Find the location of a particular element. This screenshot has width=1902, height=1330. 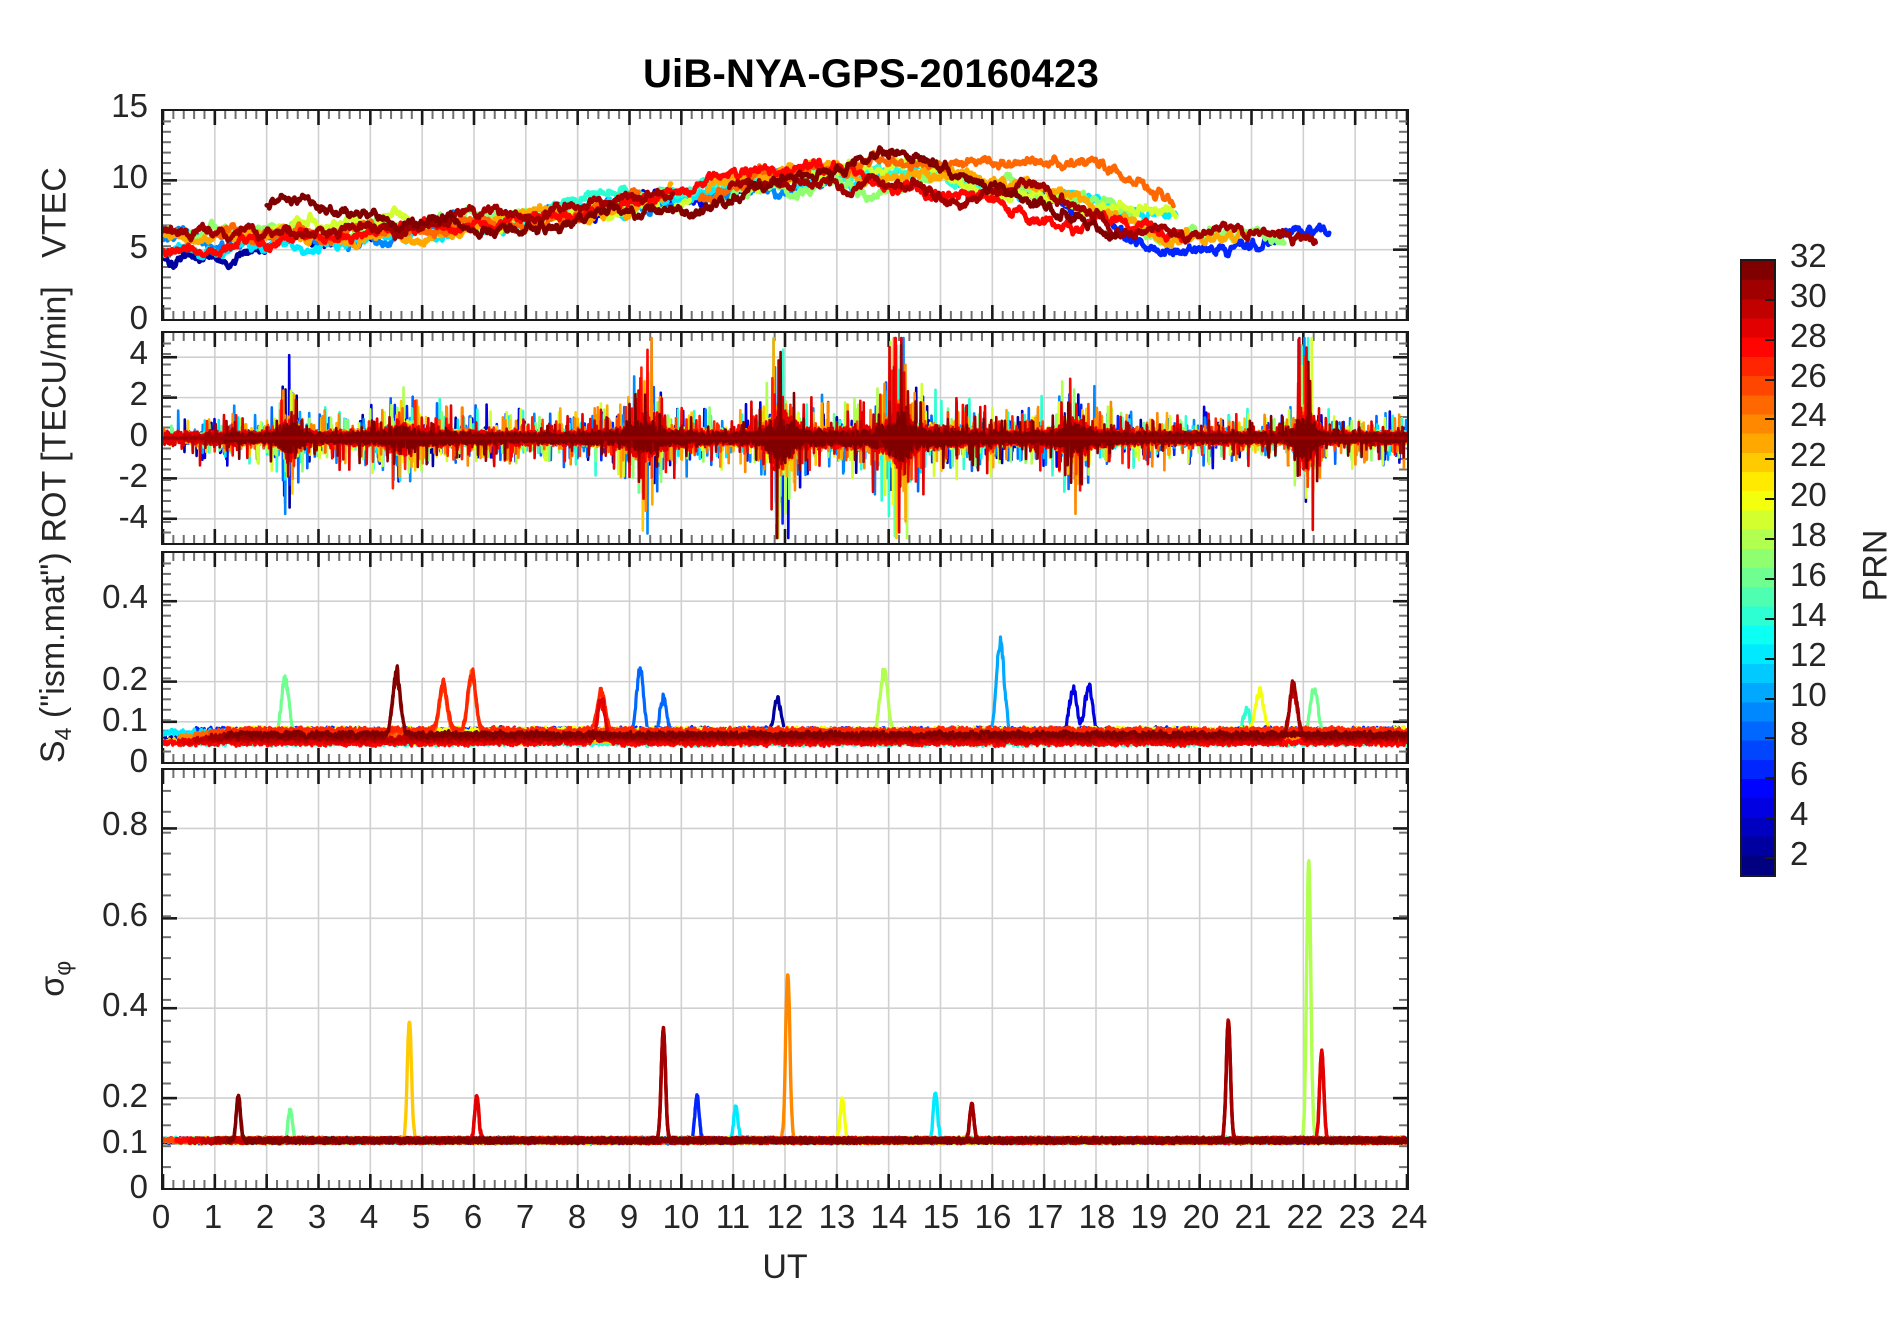

colorbar-tick-label: 4 is located at coordinates (1799, 814).